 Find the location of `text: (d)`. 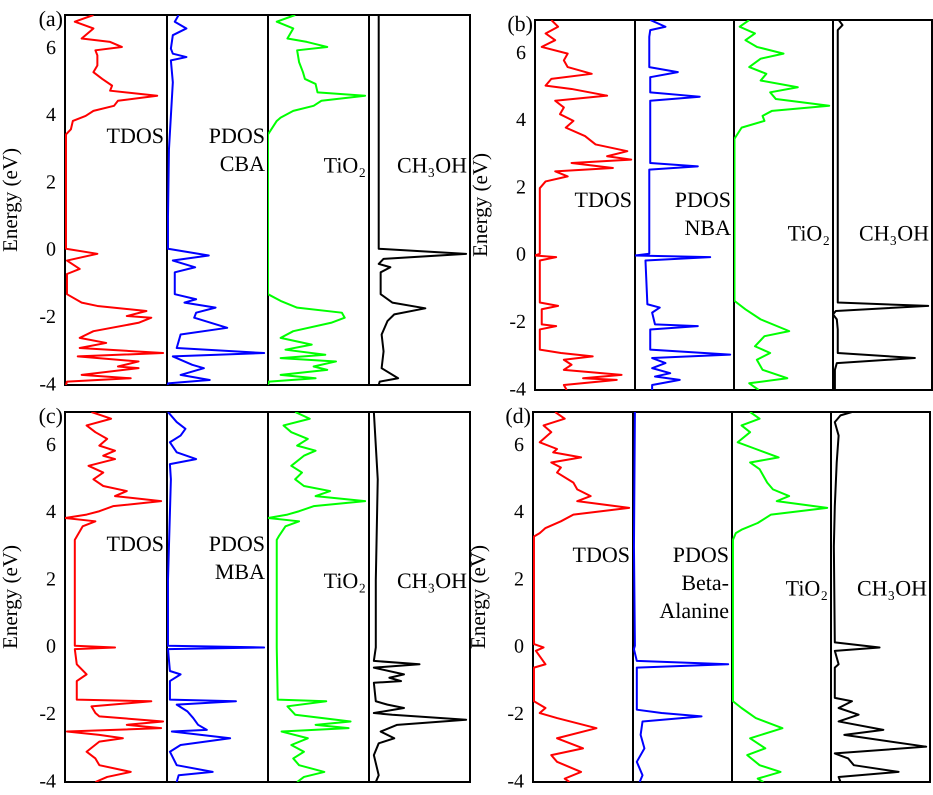

text: (d) is located at coordinates (518, 415).